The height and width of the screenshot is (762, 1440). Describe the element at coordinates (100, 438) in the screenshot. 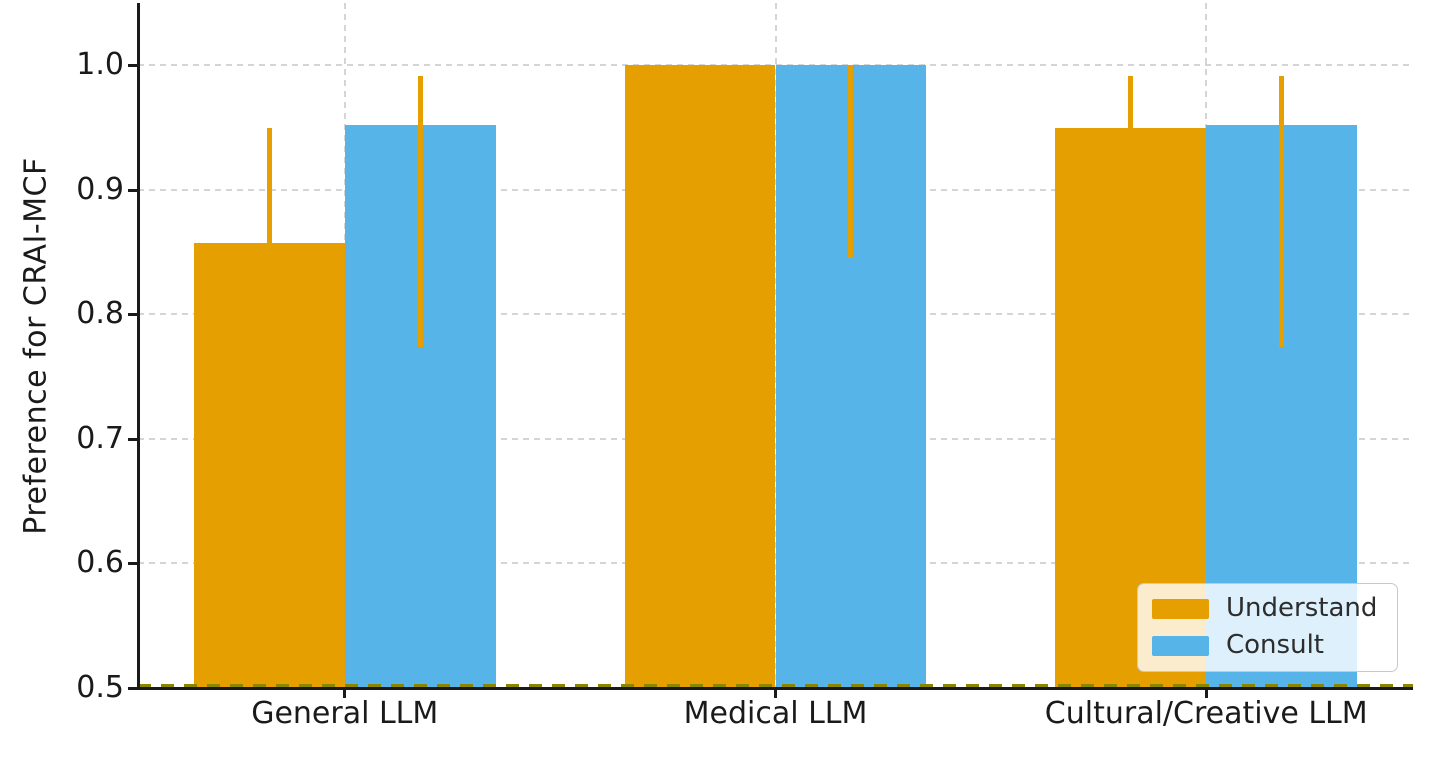

I see `y-tick-label: 0.7` at that location.